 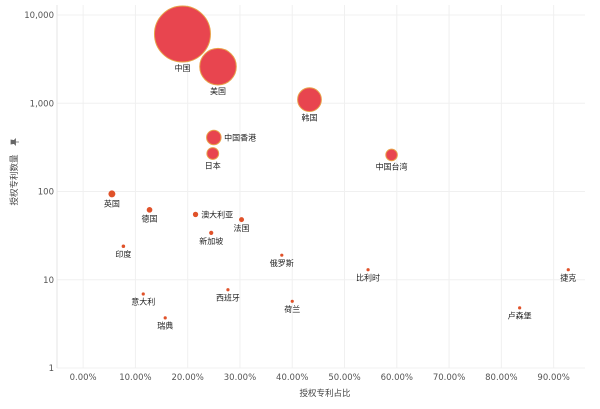 I want to click on point-label: 日本, so click(x=213, y=165).